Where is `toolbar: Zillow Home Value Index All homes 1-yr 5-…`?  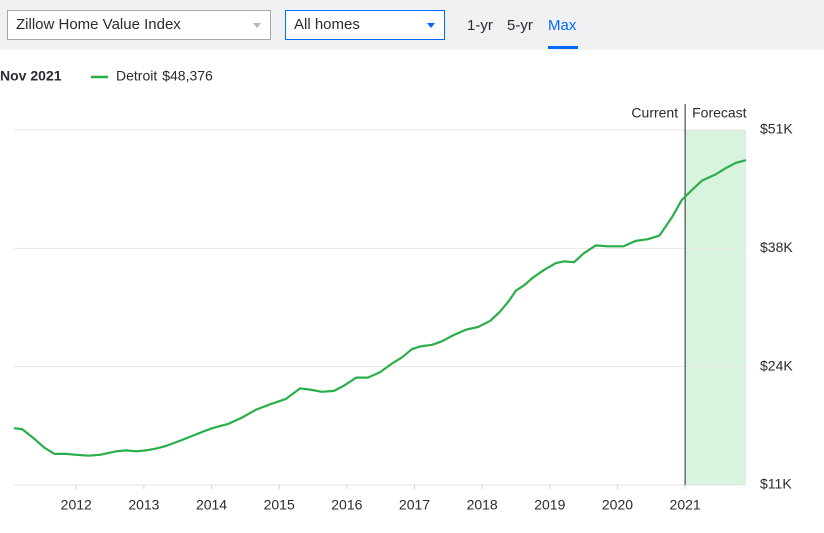
toolbar: Zillow Home Value Index All homes 1-yr 5-… is located at coordinates (412, 25).